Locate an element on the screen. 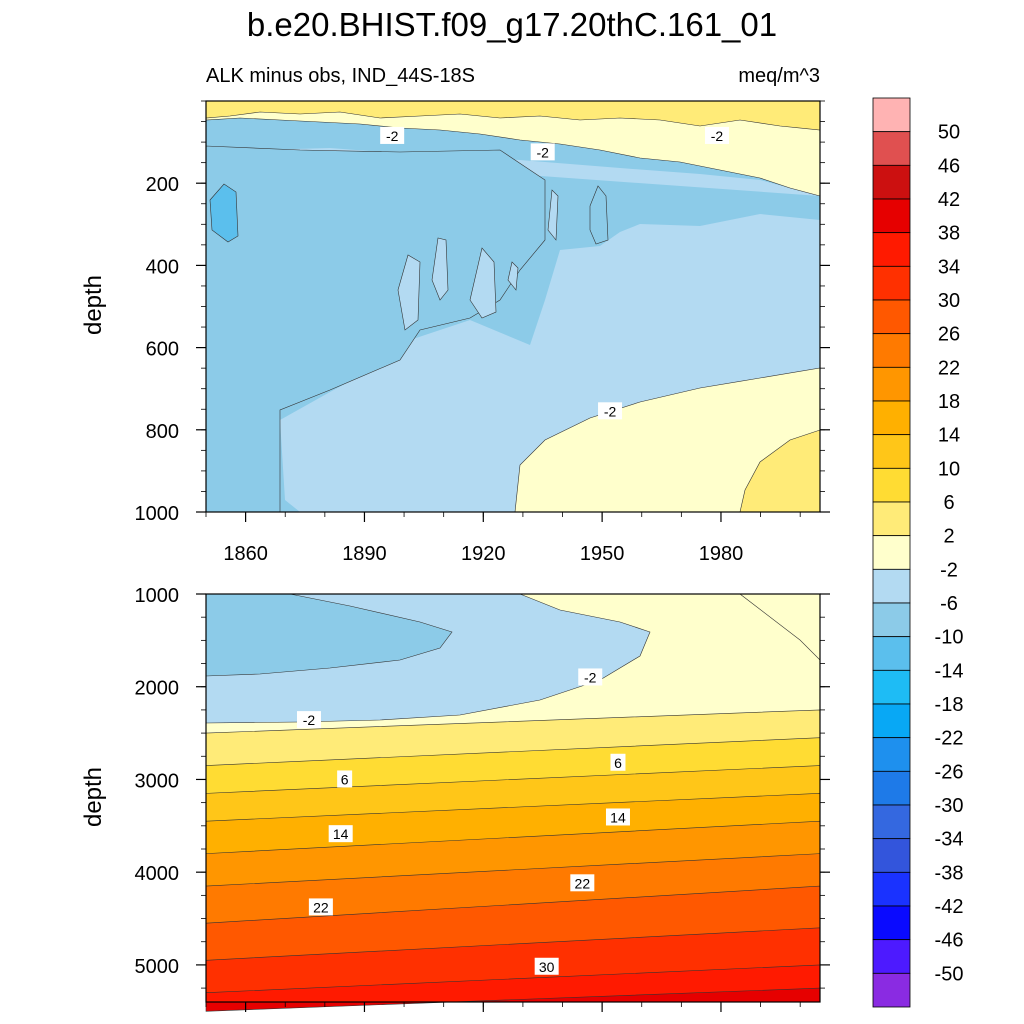 The height and width of the screenshot is (1024, 1024). colorbar-label: -2 is located at coordinates (949, 570).